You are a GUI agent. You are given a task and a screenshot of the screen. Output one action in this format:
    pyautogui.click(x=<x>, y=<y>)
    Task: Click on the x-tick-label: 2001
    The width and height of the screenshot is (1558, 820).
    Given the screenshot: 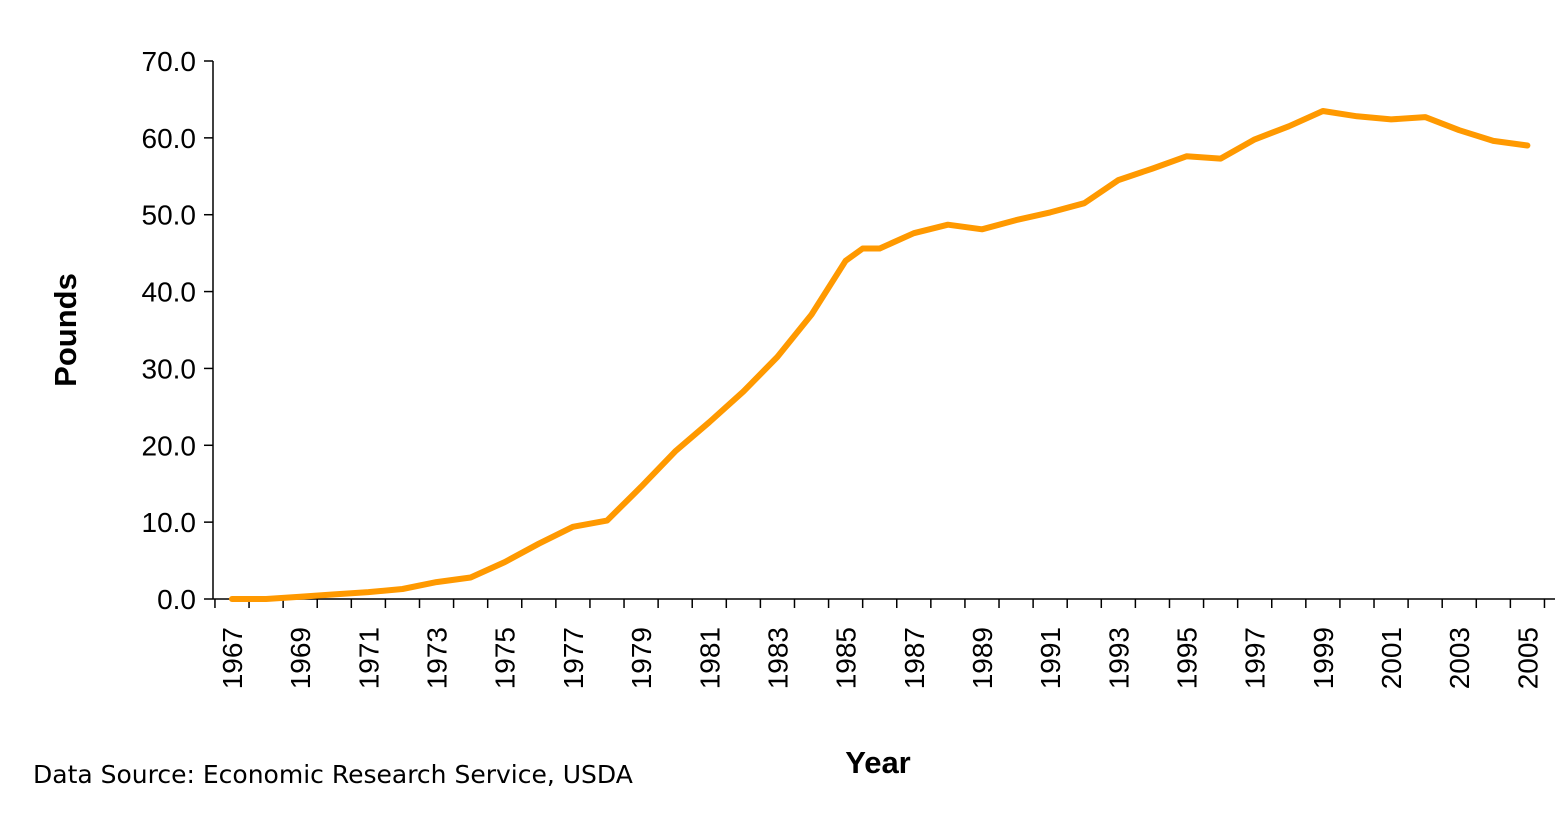 What is the action you would take?
    pyautogui.click(x=1391, y=658)
    